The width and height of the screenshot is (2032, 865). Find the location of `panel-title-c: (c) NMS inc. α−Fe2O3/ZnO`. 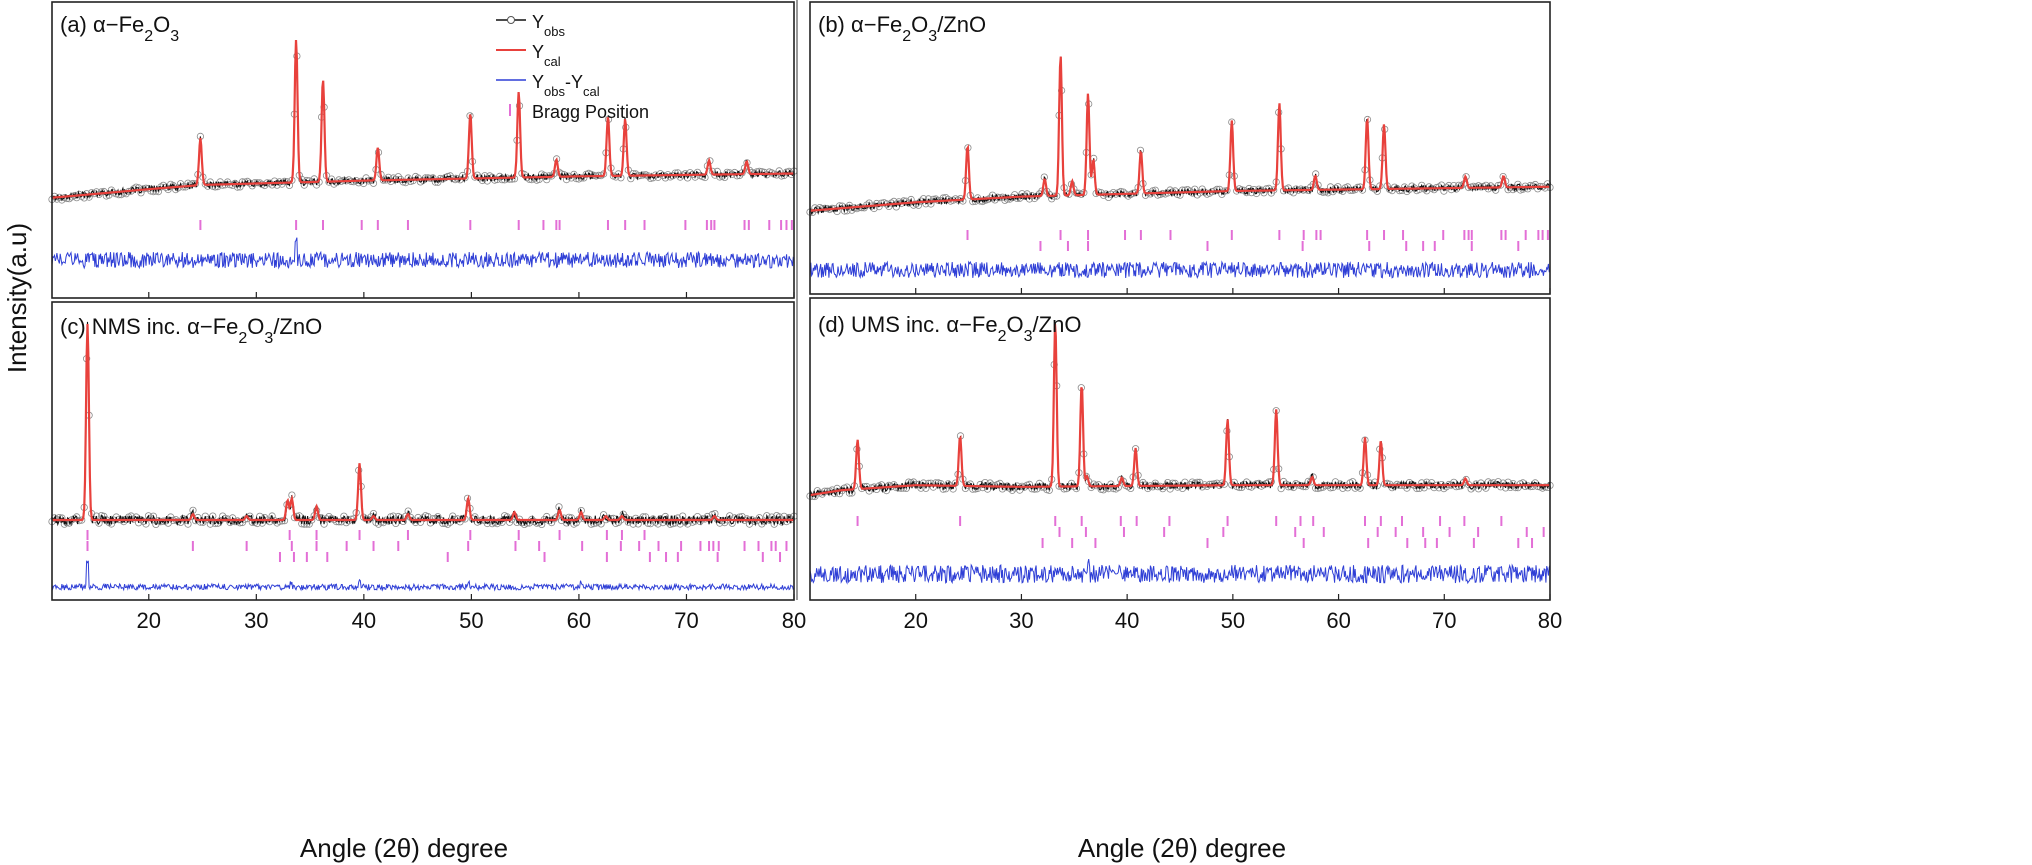

panel-title-c: (c) NMS inc. α−Fe2O3/ZnO is located at coordinates (191, 330).